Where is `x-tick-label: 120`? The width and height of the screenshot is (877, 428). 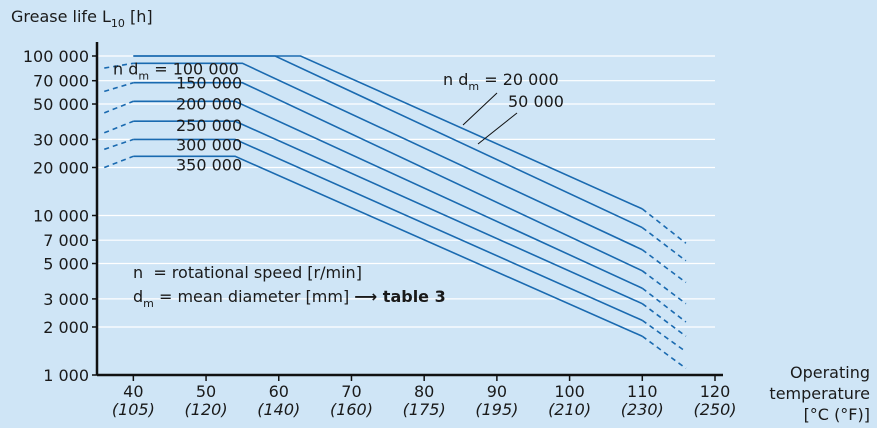 x-tick-label: 120 is located at coordinates (715, 391).